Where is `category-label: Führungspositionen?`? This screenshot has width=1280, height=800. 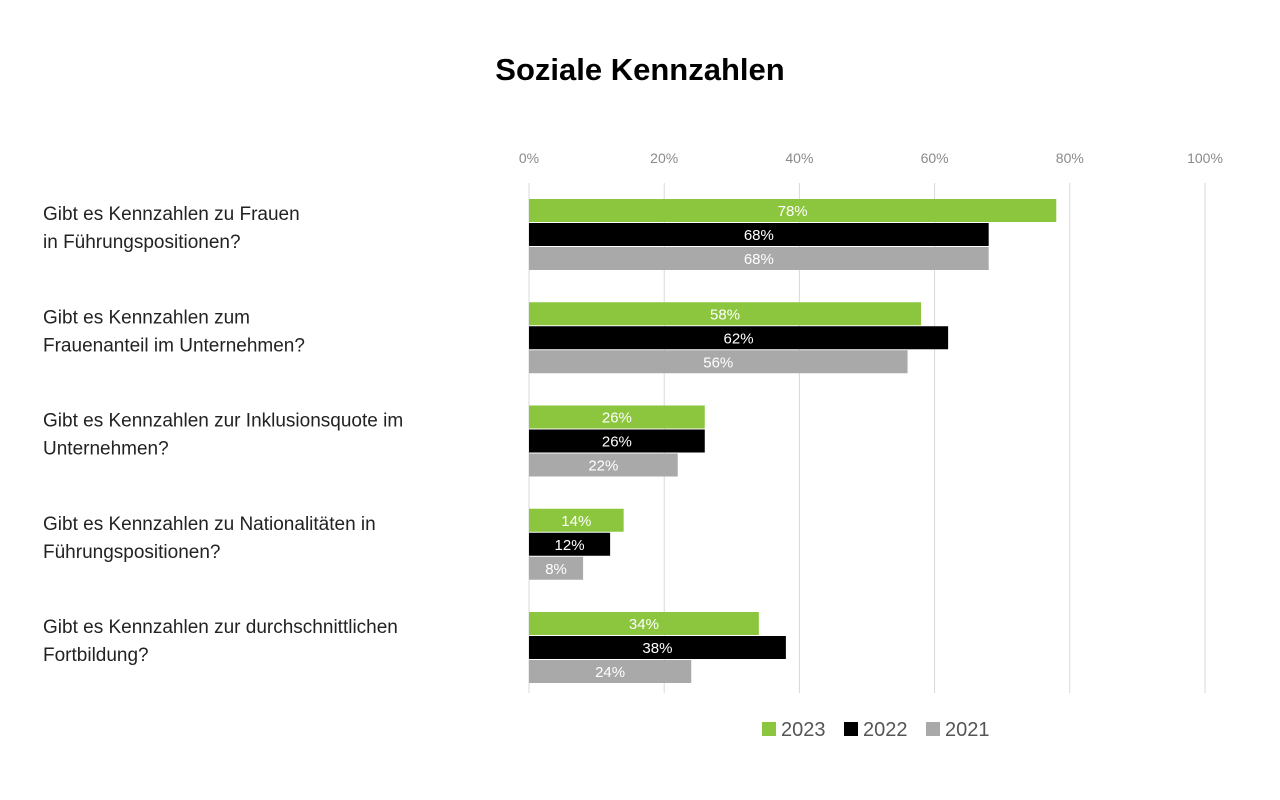 category-label: Führungspositionen? is located at coordinates (131, 552).